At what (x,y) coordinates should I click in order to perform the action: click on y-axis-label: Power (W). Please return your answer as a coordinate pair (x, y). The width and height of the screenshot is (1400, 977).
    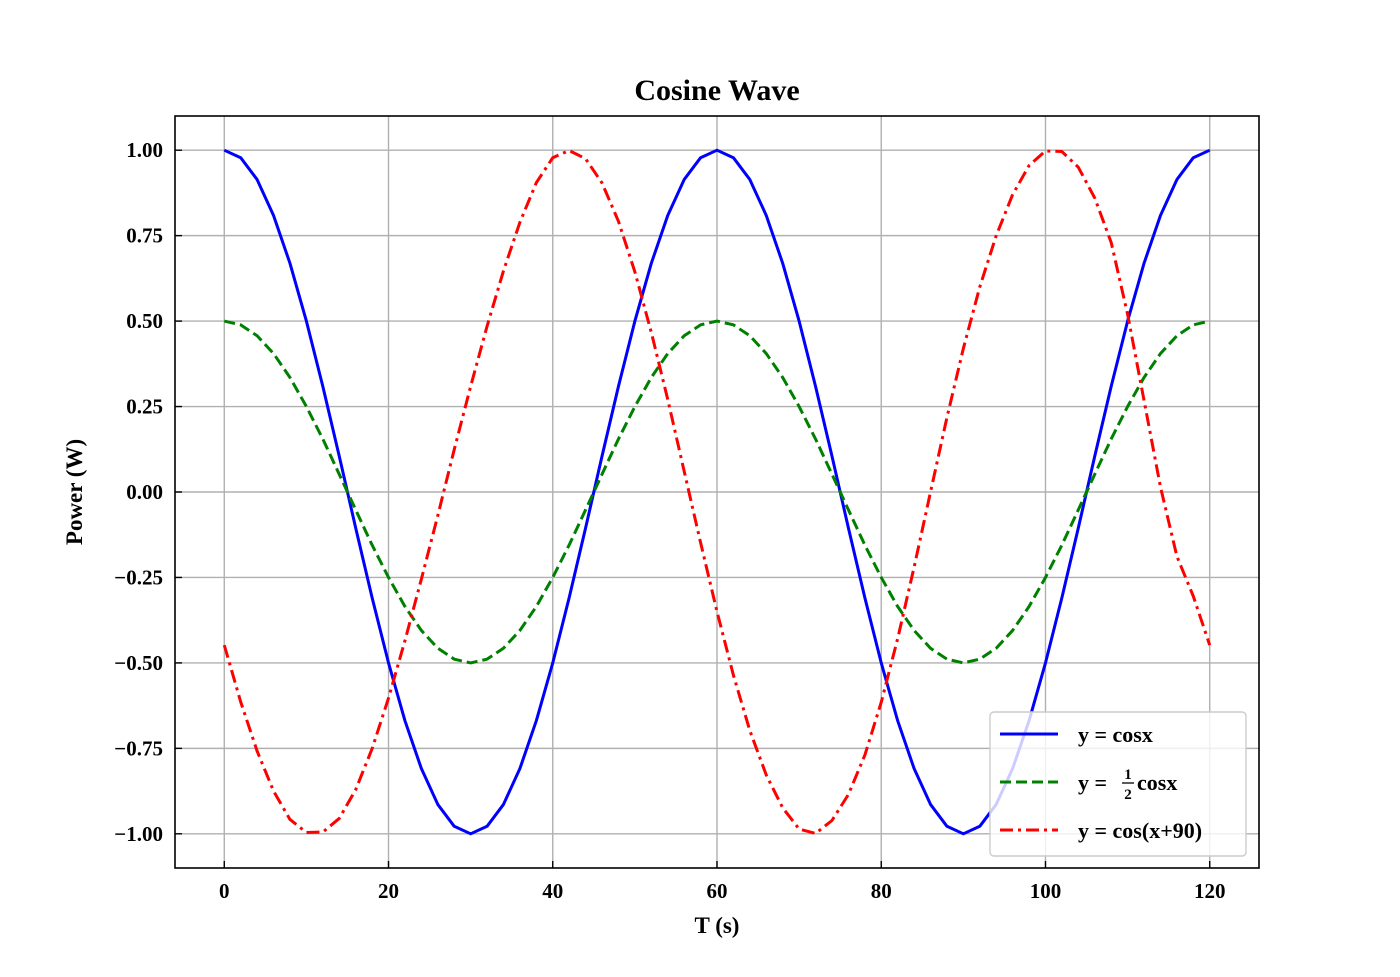
    Looking at the image, I should click on (74, 492).